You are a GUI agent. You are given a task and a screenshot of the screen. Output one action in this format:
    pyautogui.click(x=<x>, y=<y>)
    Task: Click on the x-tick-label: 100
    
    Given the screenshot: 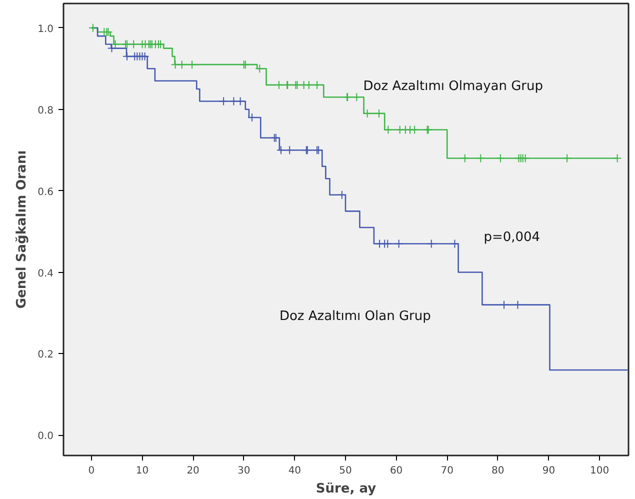 What is the action you would take?
    pyautogui.click(x=600, y=471)
    